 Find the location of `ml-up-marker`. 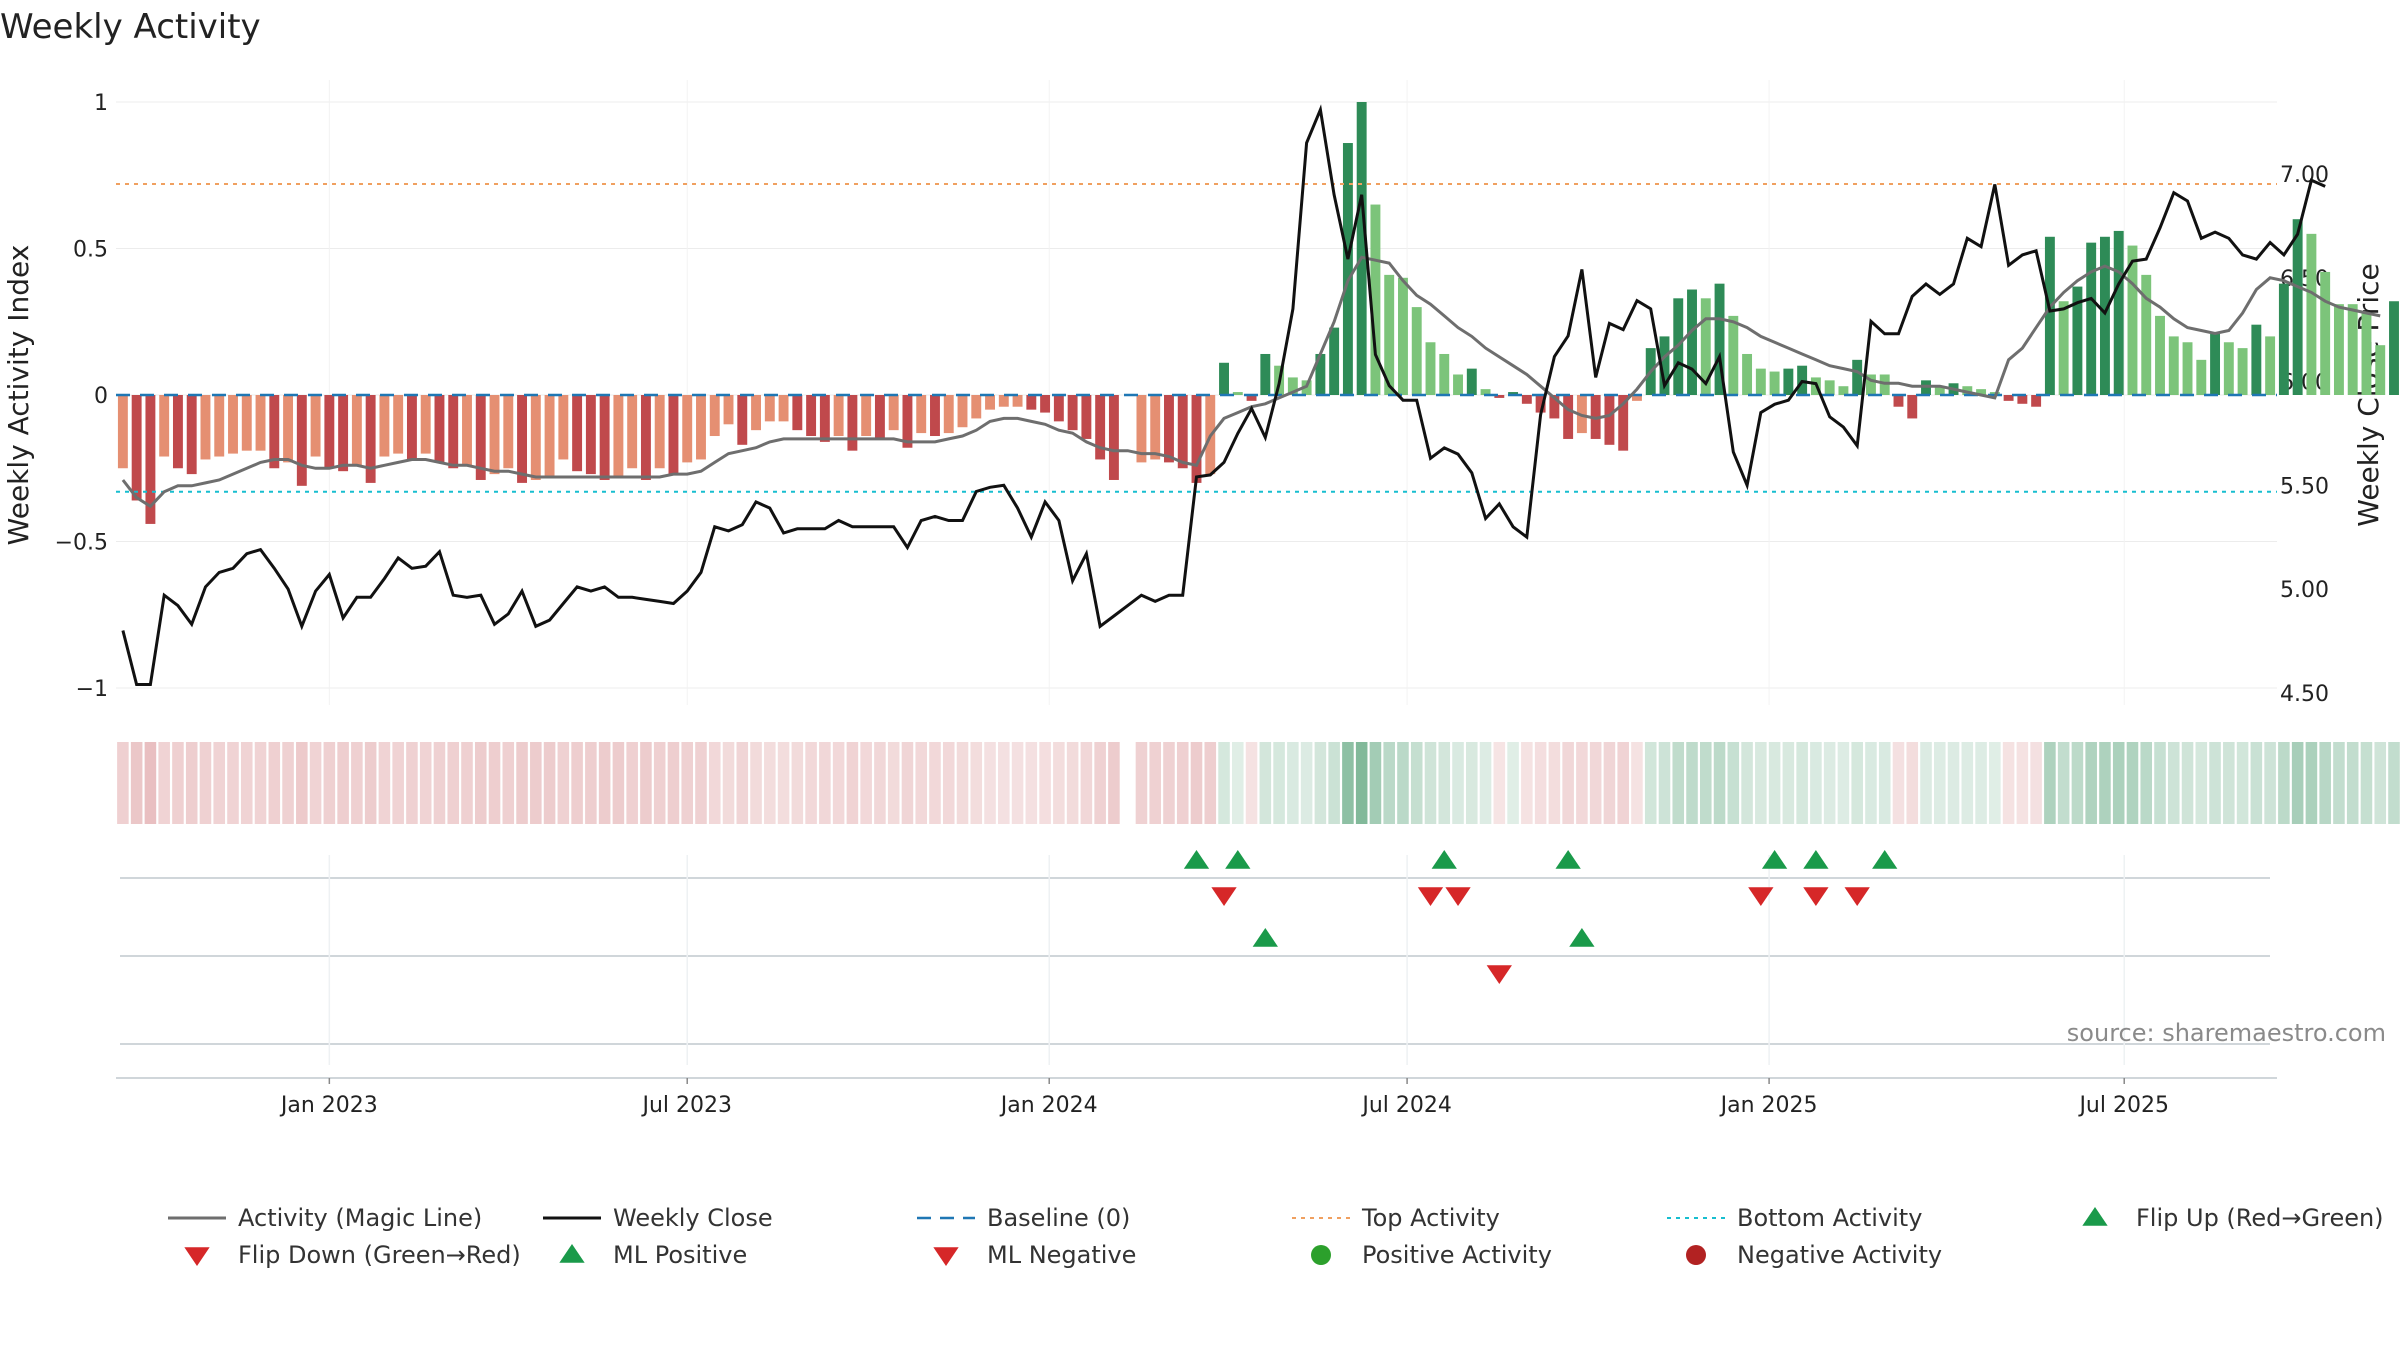

ml-up-marker is located at coordinates (1265, 937).